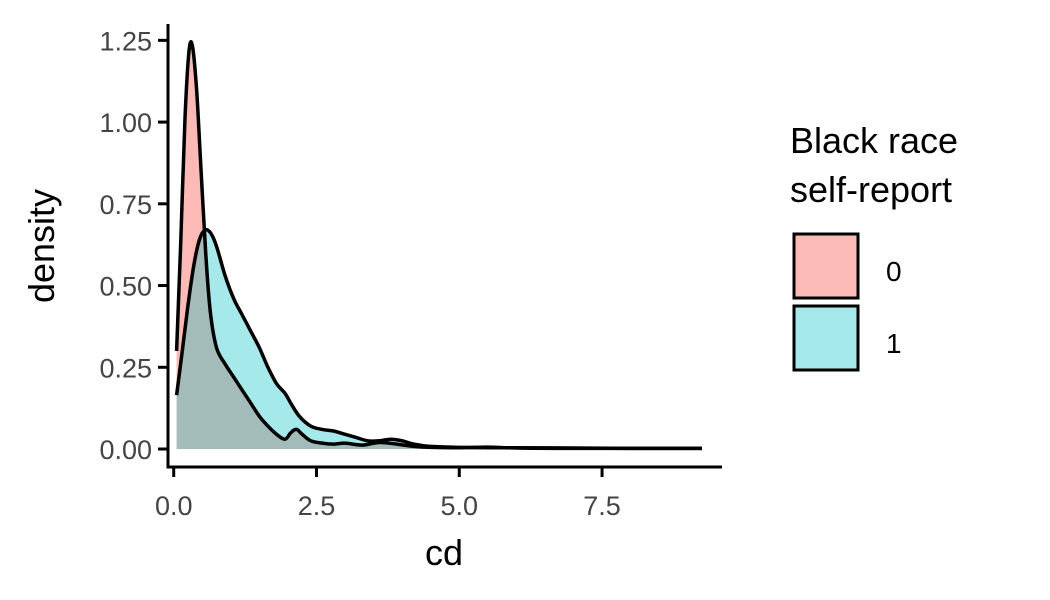  Describe the element at coordinates (388, 494) in the screenshot. I see `x-axis-ticks: 0.0 2.5 5.0 7.5` at that location.